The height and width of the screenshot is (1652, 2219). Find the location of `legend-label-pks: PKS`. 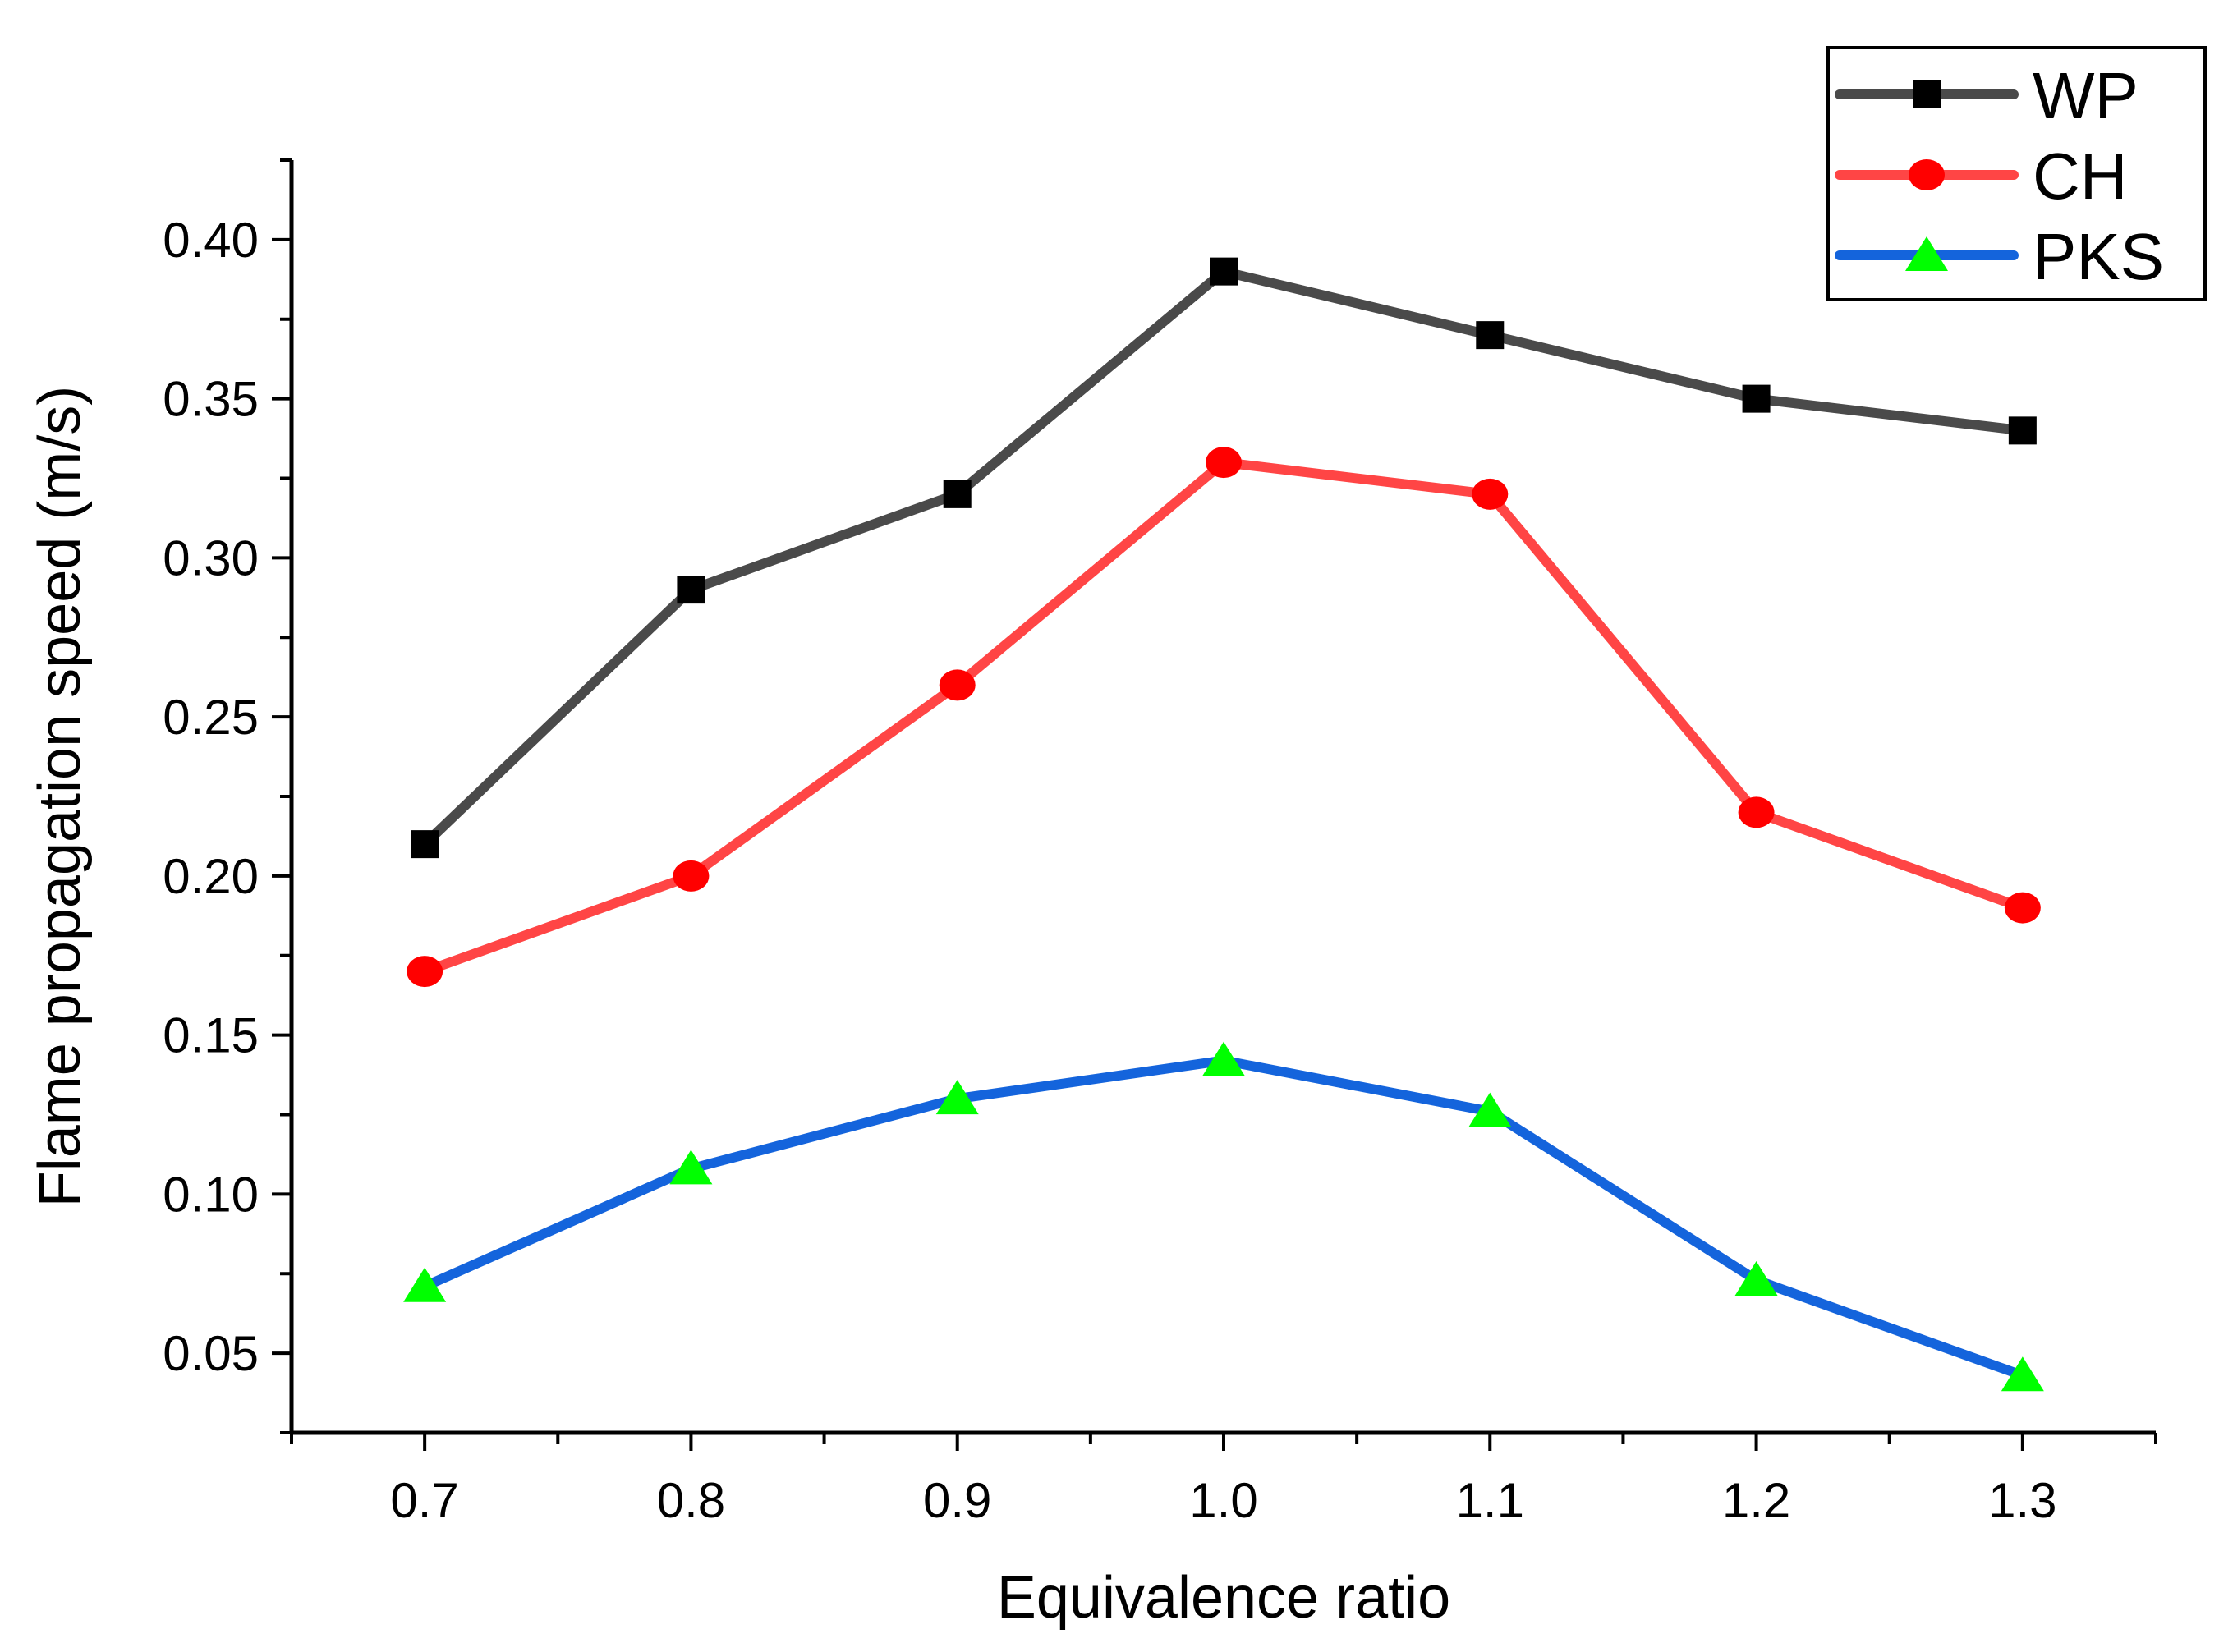

legend-label-pks: PKS is located at coordinates (2098, 256).